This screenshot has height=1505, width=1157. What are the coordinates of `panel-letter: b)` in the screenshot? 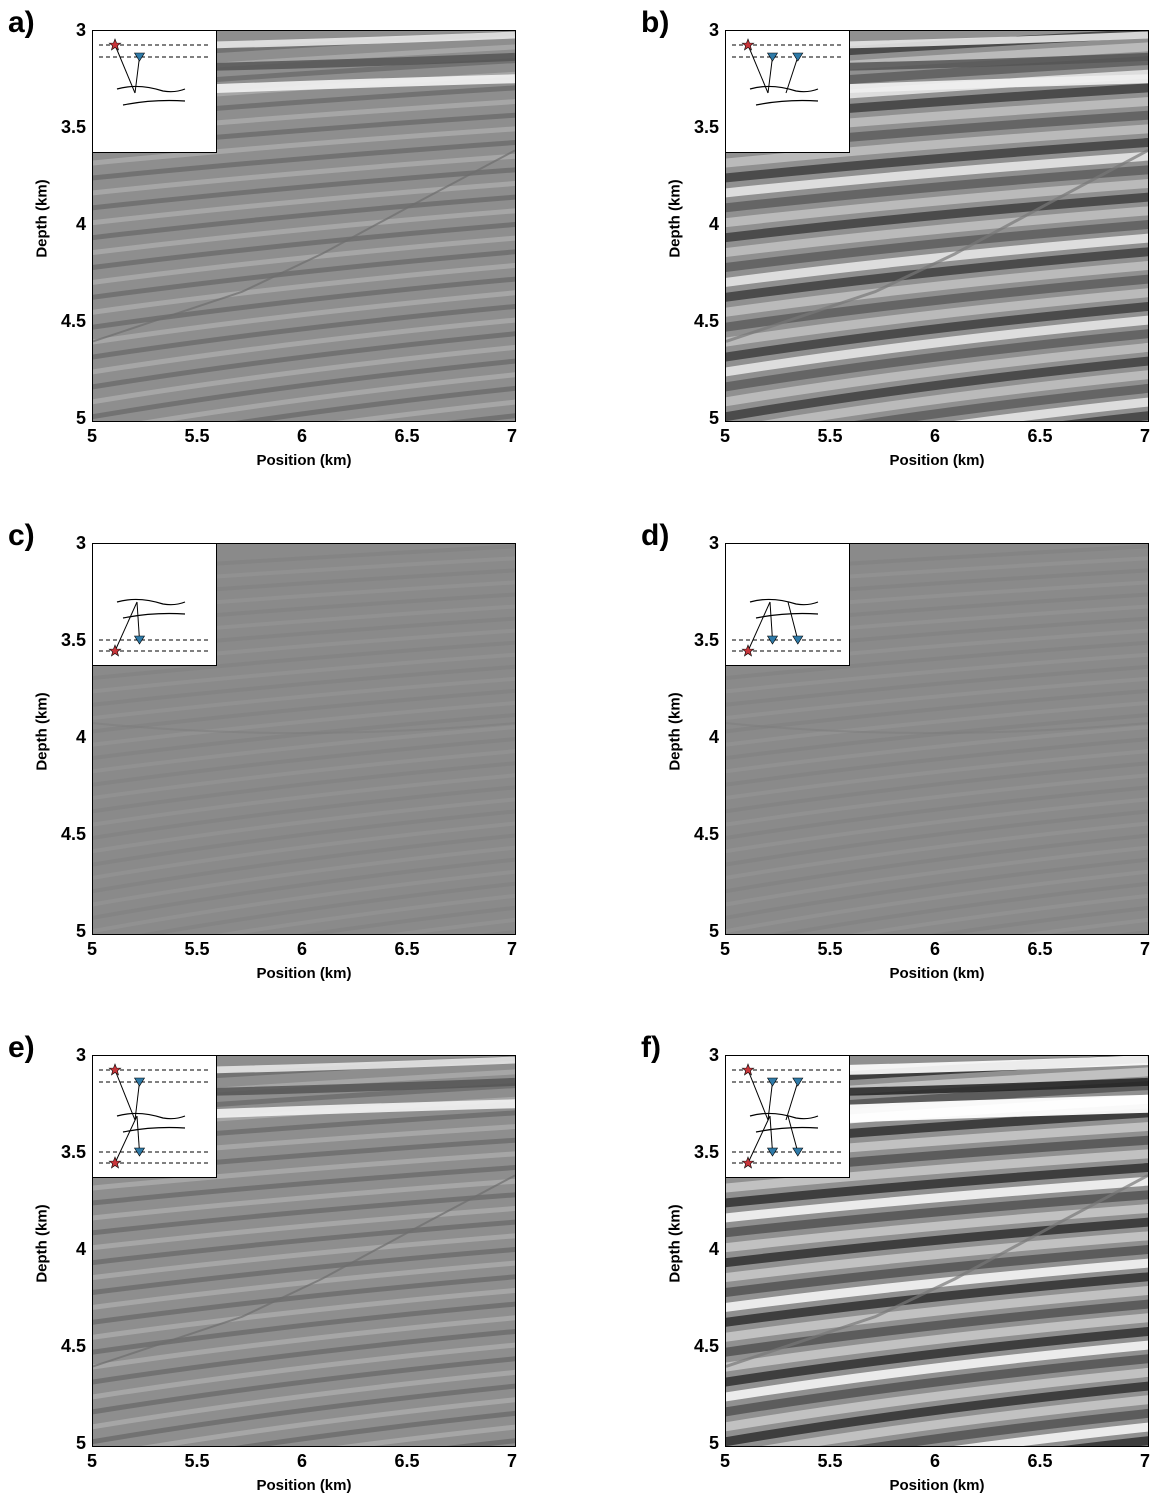 It's located at (655, 22).